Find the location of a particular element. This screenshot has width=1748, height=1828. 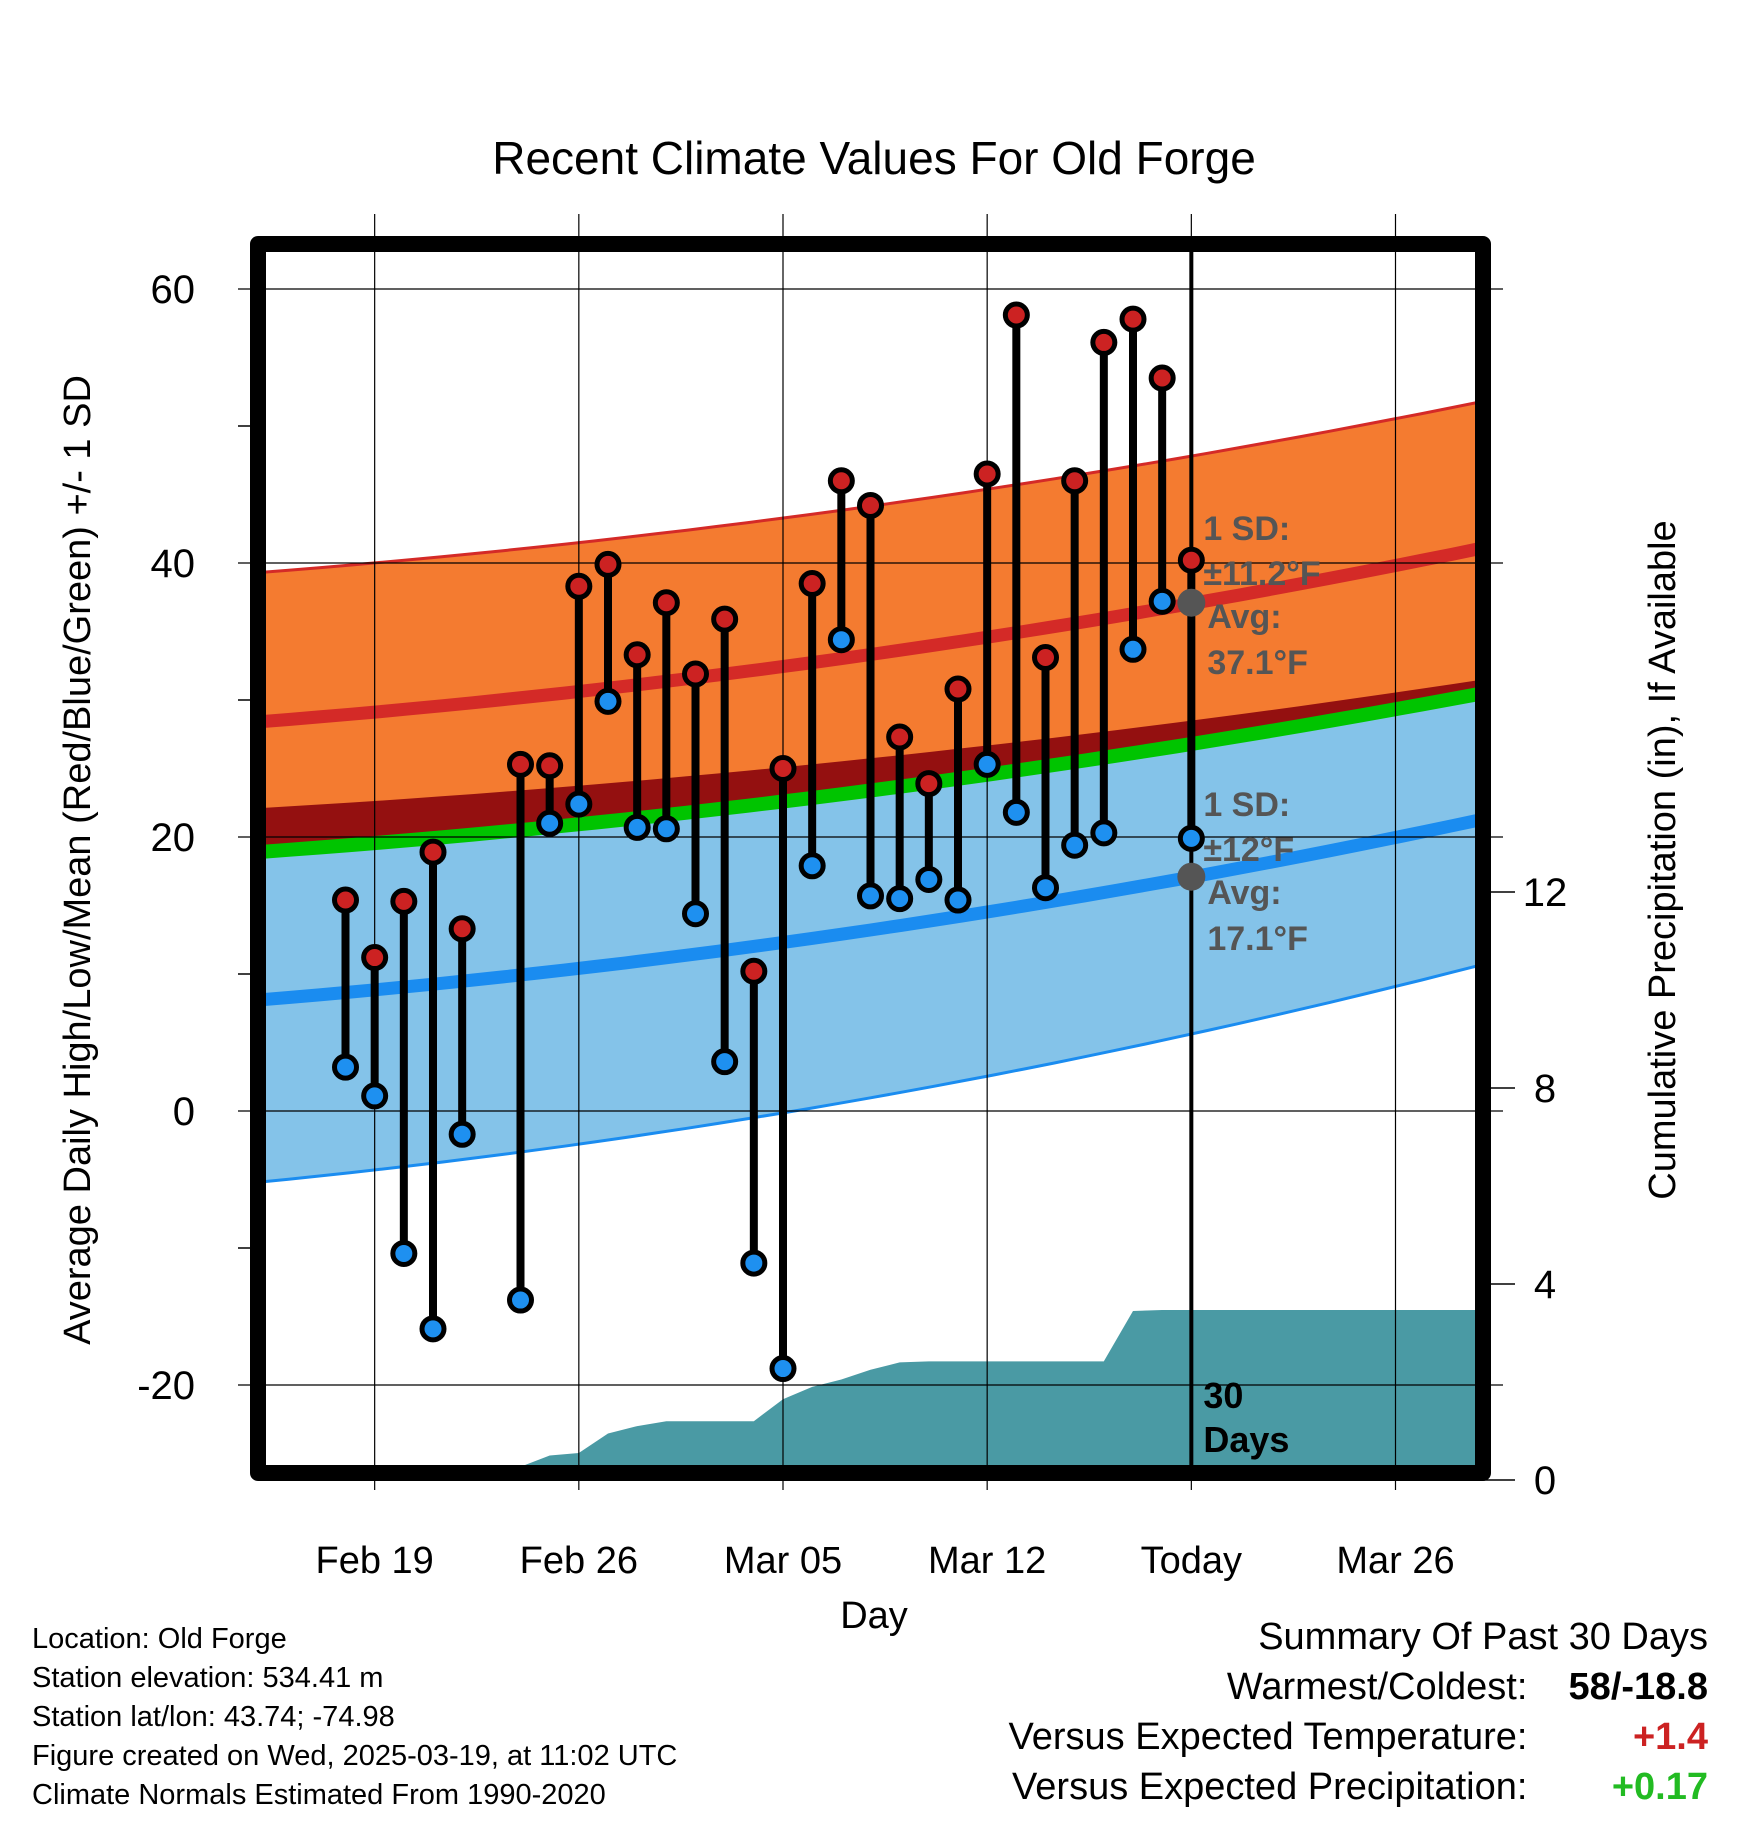

high-avg-point is located at coordinates (1191, 602).